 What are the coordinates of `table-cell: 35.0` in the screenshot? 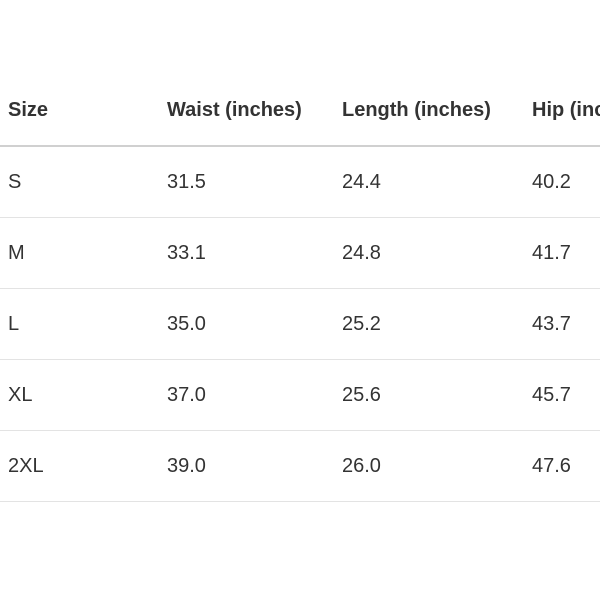 It's located at (254, 324).